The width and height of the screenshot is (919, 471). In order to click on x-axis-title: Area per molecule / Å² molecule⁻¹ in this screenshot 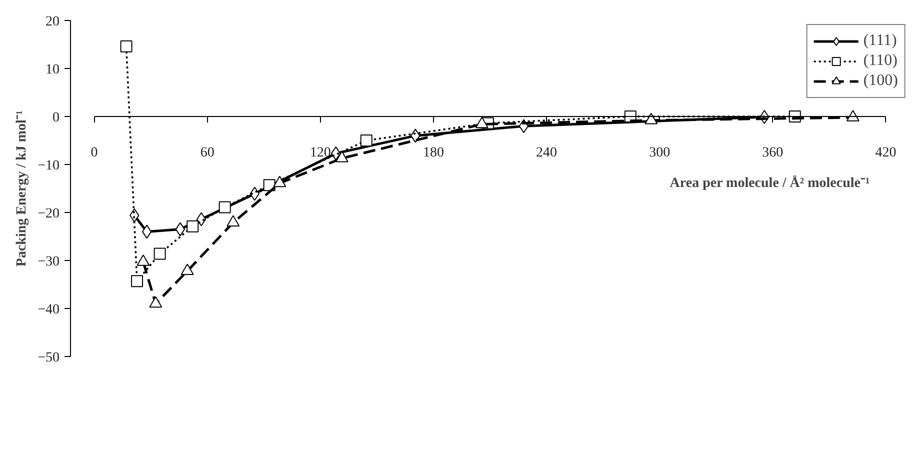, I will do `click(770, 183)`.